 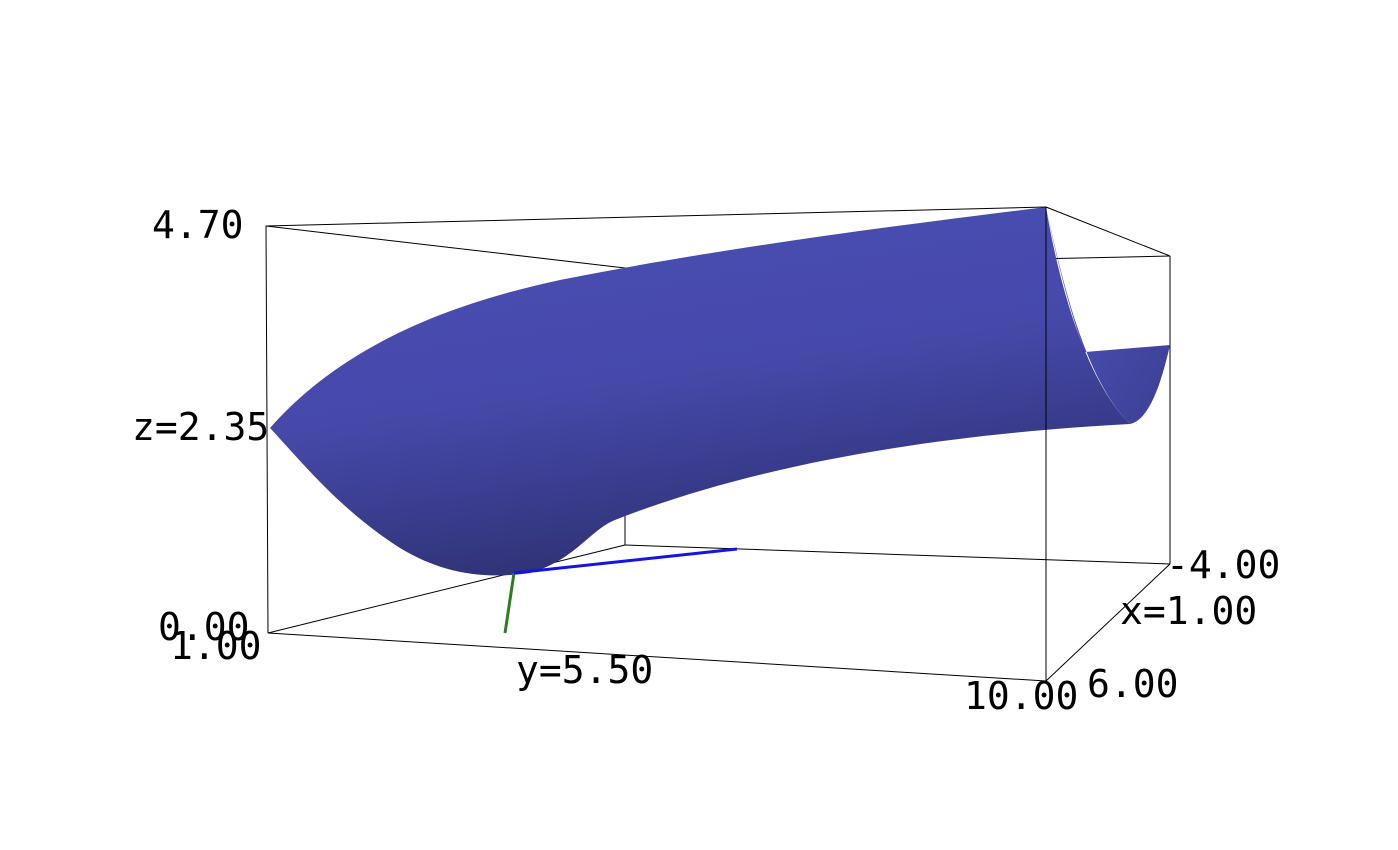 What do you see at coordinates (1188, 611) in the screenshot?
I see `x-axis-label: x=1.00` at bounding box center [1188, 611].